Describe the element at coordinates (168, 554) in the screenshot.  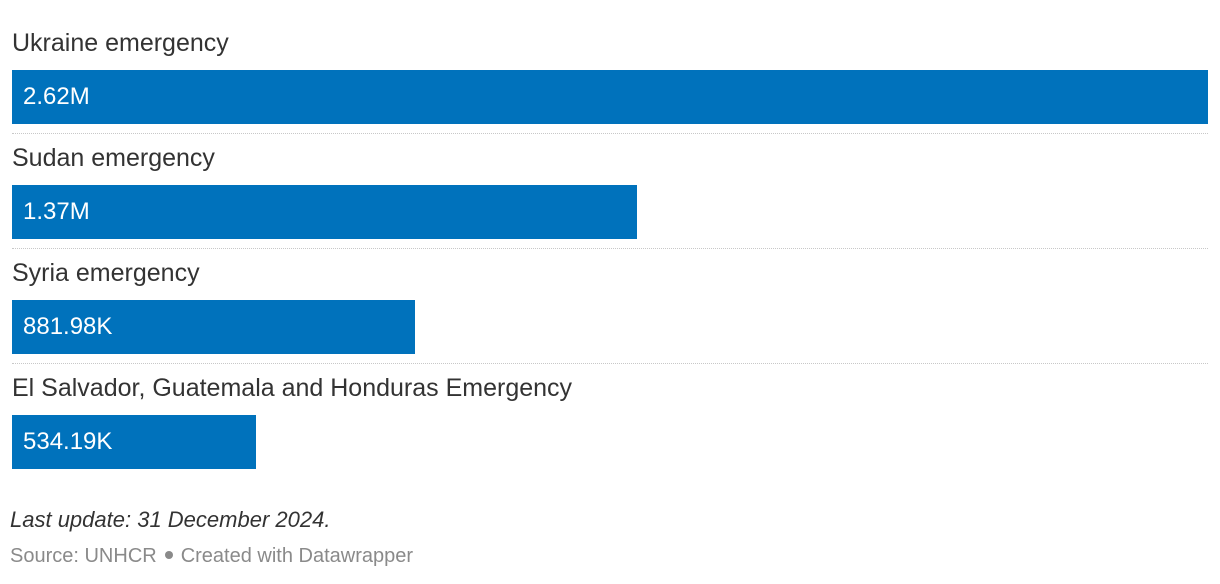
I see `separator-dot-icon` at that location.